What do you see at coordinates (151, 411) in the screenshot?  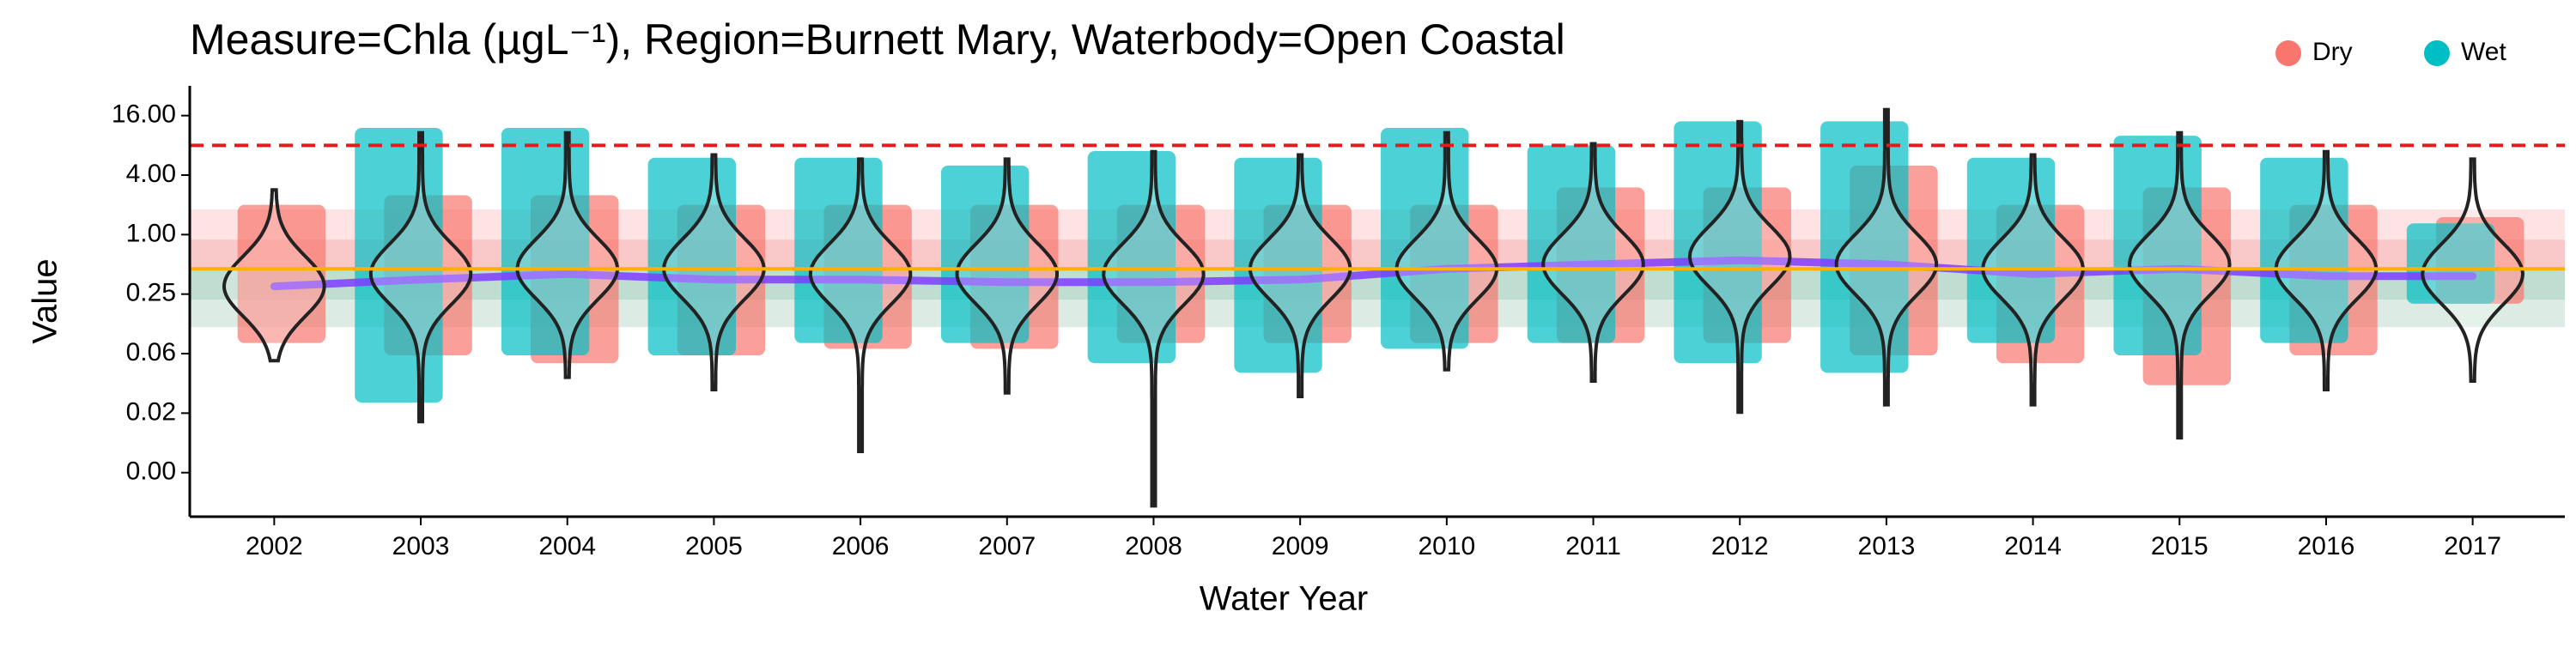 I see `y-tick-label: 0.02` at bounding box center [151, 411].